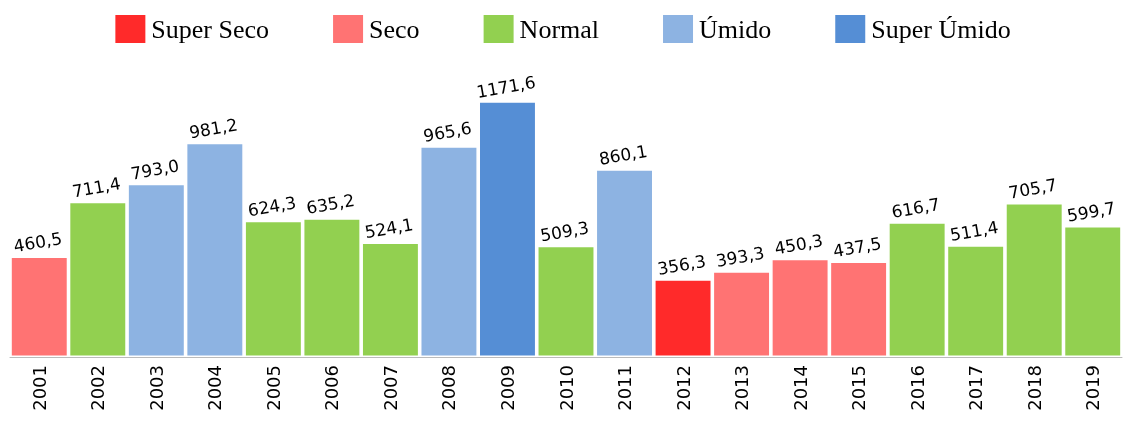 This screenshot has width=1124, height=427. Describe the element at coordinates (800, 388) in the screenshot. I see `x-tick-label: 2014` at that location.